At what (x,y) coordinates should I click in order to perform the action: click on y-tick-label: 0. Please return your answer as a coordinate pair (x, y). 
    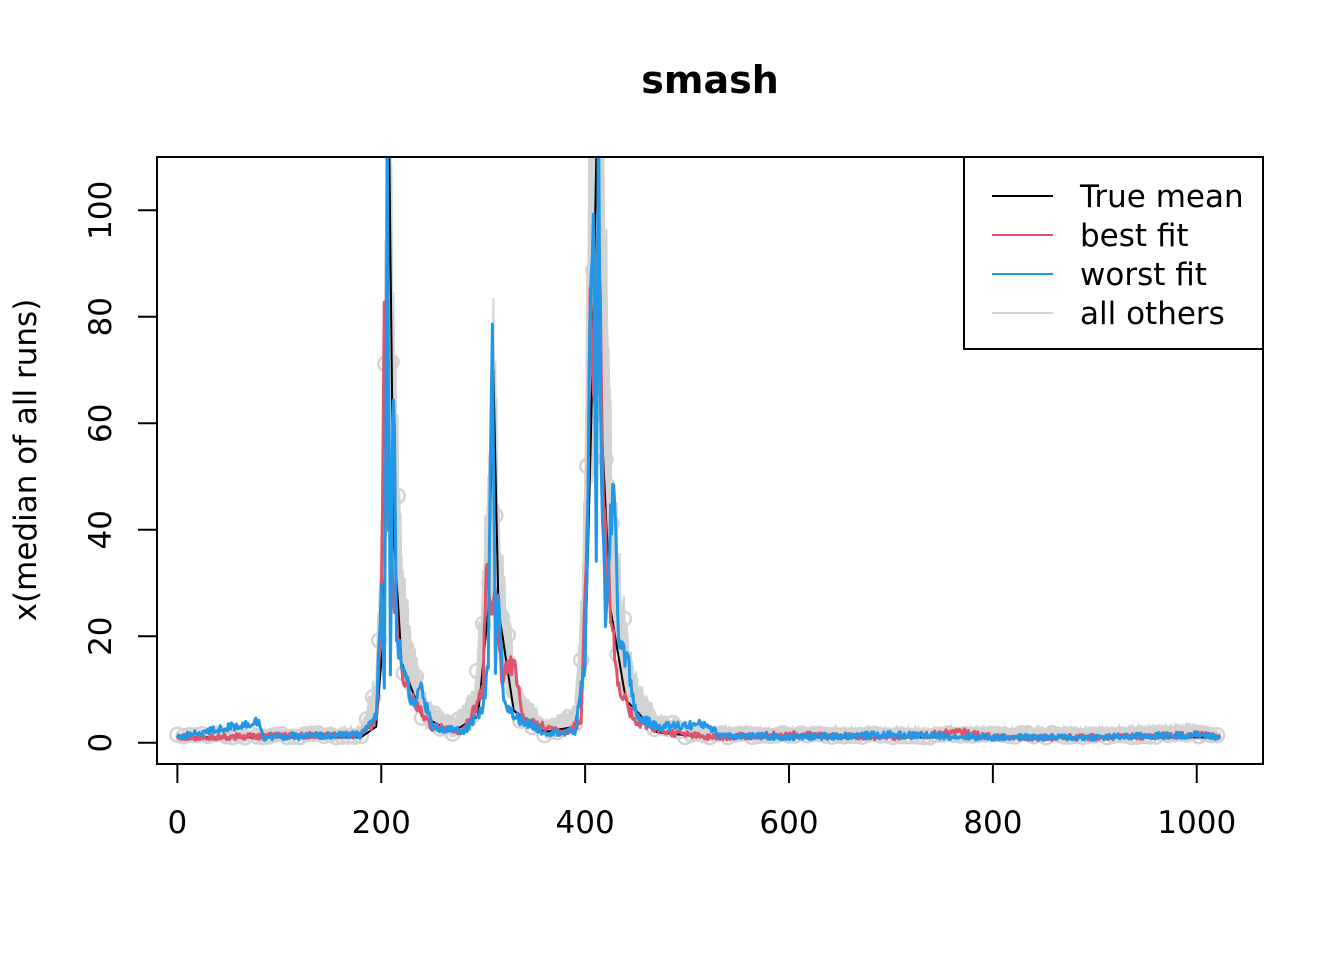
    Looking at the image, I should click on (101, 743).